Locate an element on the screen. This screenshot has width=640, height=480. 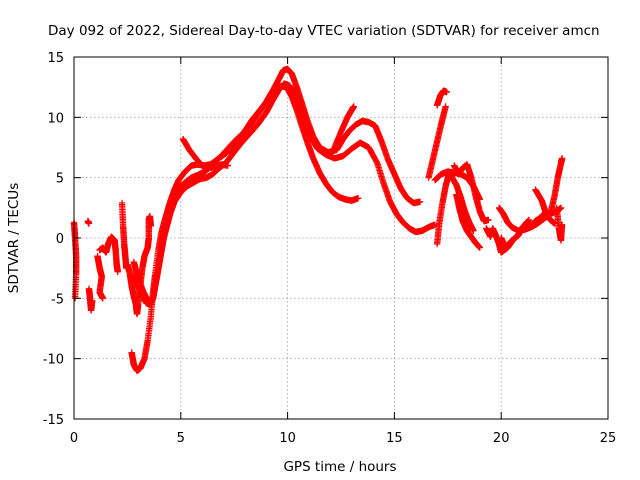
y-tick-label: 5 is located at coordinates (60, 179).